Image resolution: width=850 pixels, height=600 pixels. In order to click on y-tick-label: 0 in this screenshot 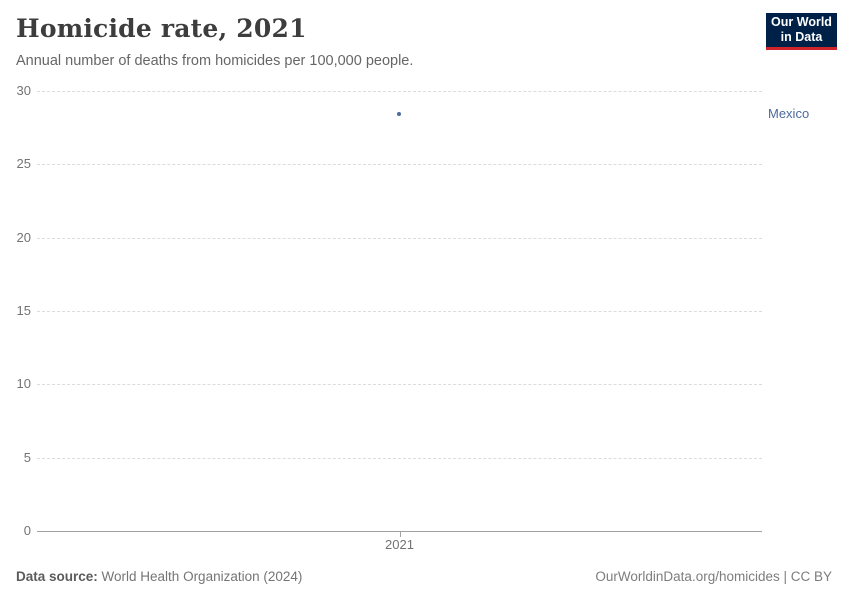, I will do `click(27, 530)`.